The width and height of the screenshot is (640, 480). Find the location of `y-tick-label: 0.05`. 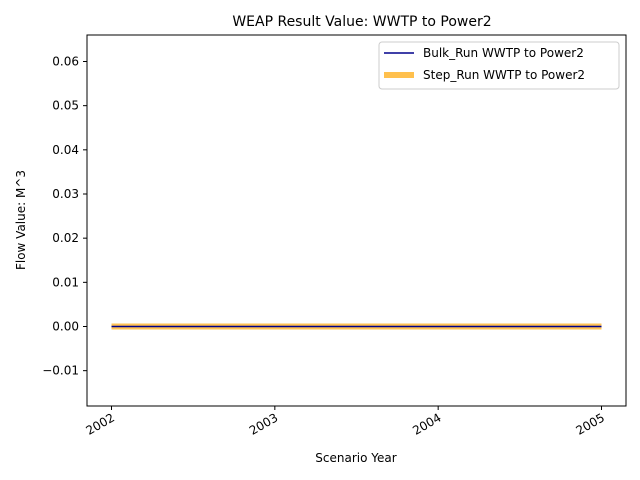

y-tick-label: 0.05 is located at coordinates (65, 106).